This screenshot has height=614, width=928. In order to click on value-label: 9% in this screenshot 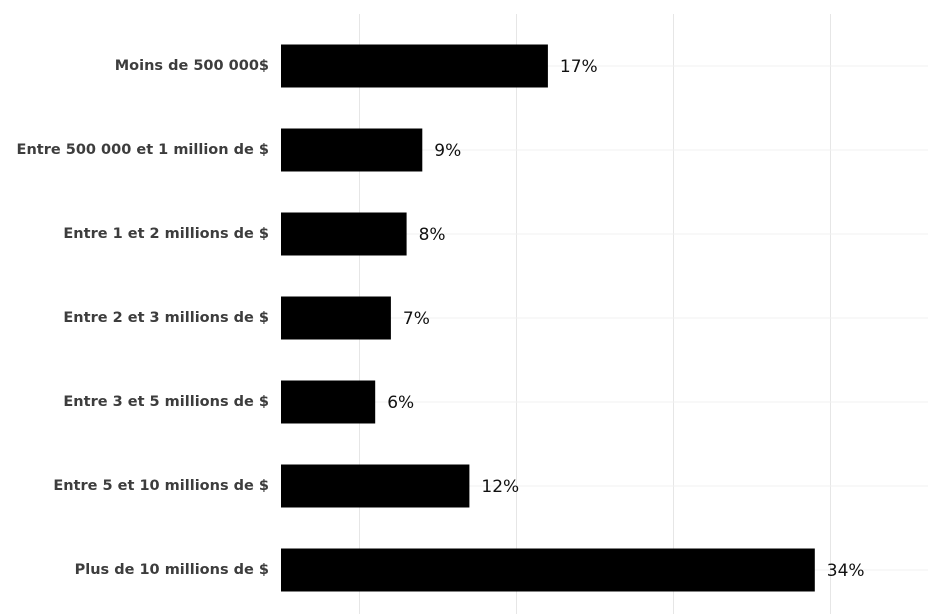, I will do `click(447, 151)`.